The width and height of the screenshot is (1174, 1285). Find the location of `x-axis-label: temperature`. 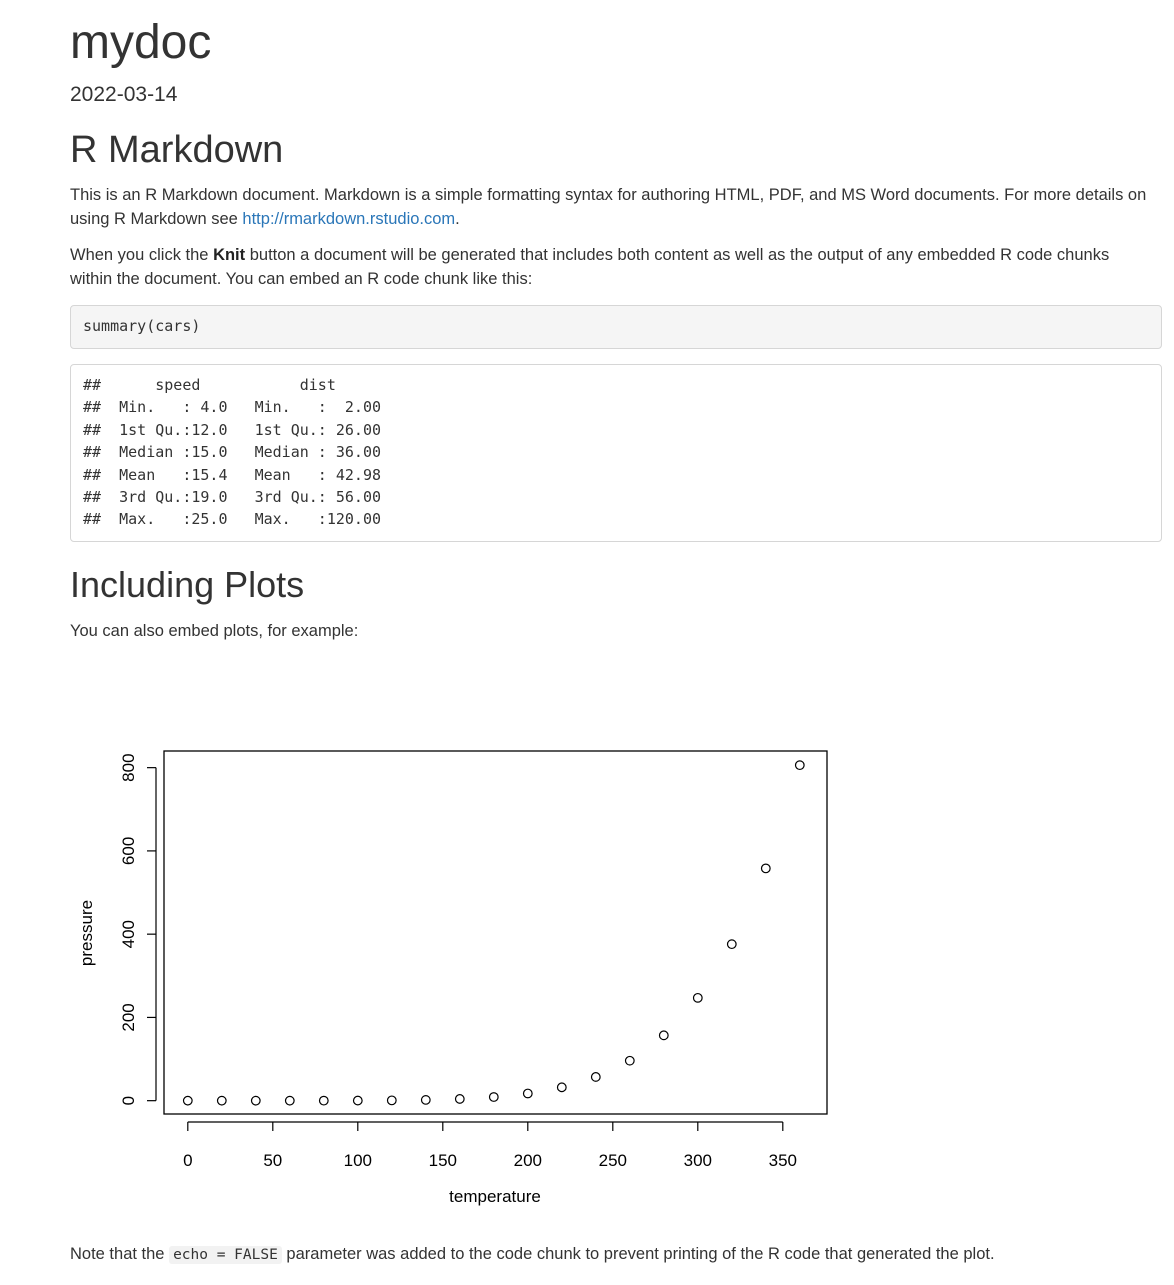

x-axis-label: temperature is located at coordinates (495, 1196).